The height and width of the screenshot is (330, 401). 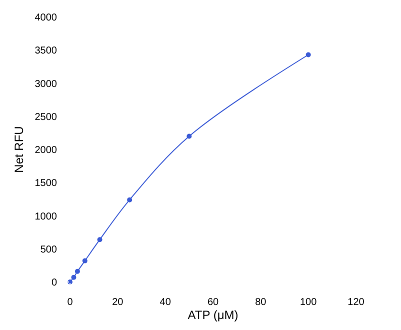 I want to click on x-tick-label: 20, so click(x=118, y=302).